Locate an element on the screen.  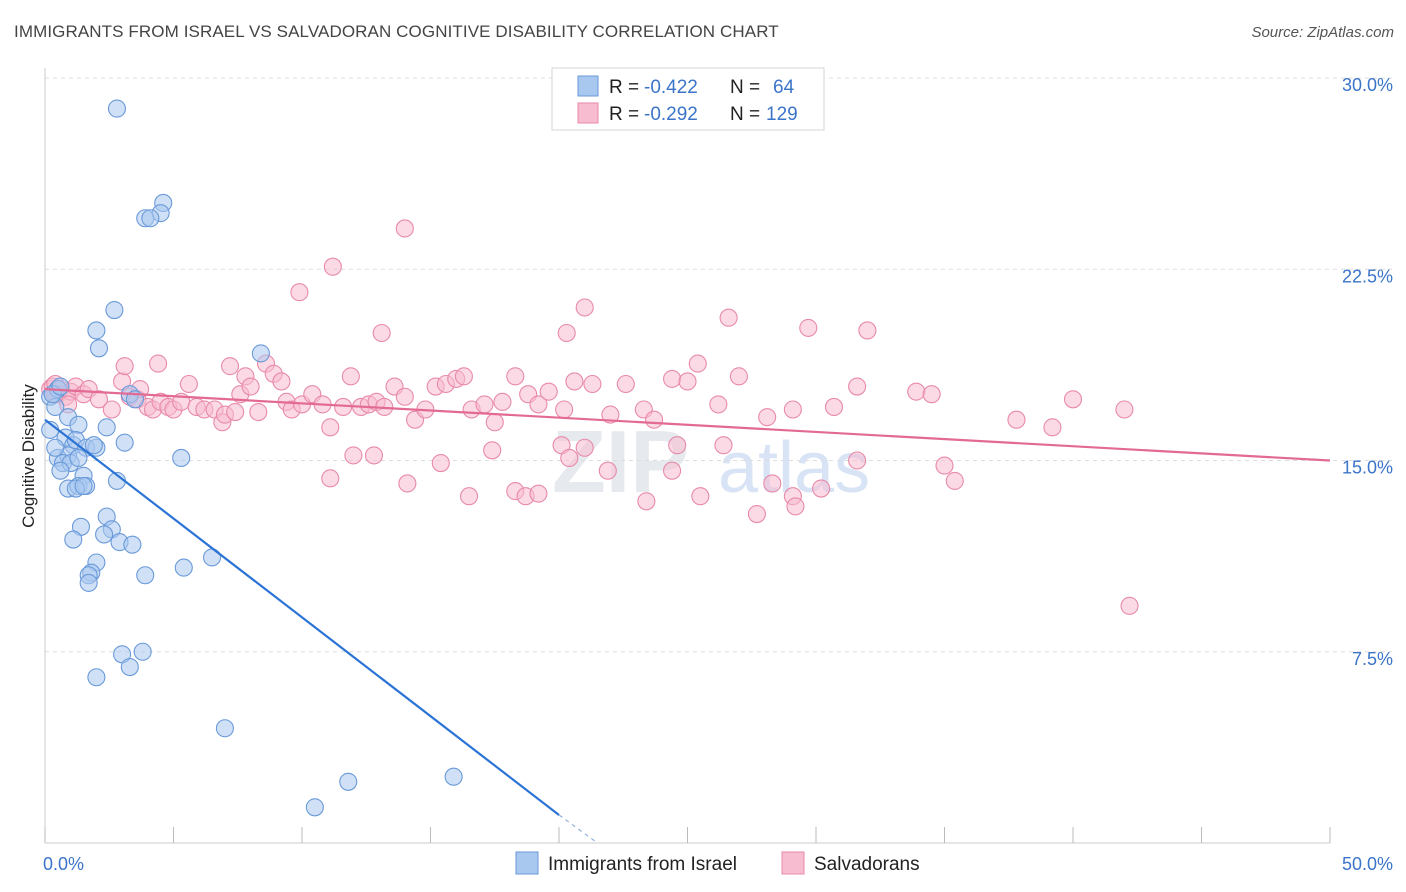
legend-n-israel: 64 is located at coordinates (784, 87).